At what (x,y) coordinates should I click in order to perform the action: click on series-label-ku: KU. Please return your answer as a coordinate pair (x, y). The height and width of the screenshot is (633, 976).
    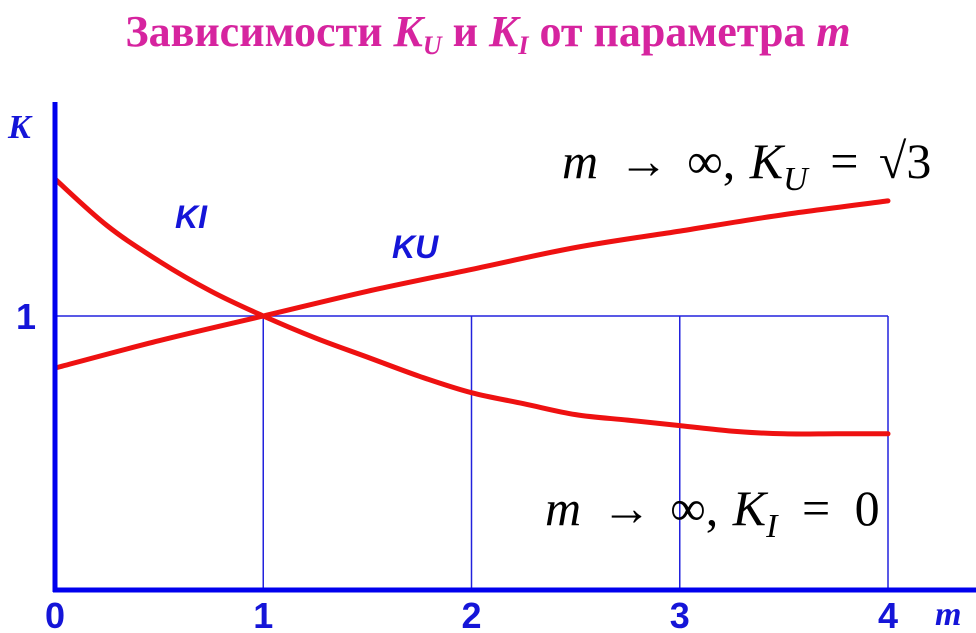
    Looking at the image, I should click on (415, 247).